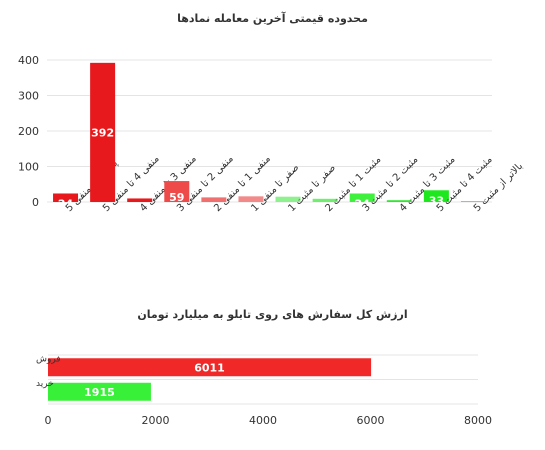 The image size is (545, 450). I want to click on data-label: 9, so click(325, 209).